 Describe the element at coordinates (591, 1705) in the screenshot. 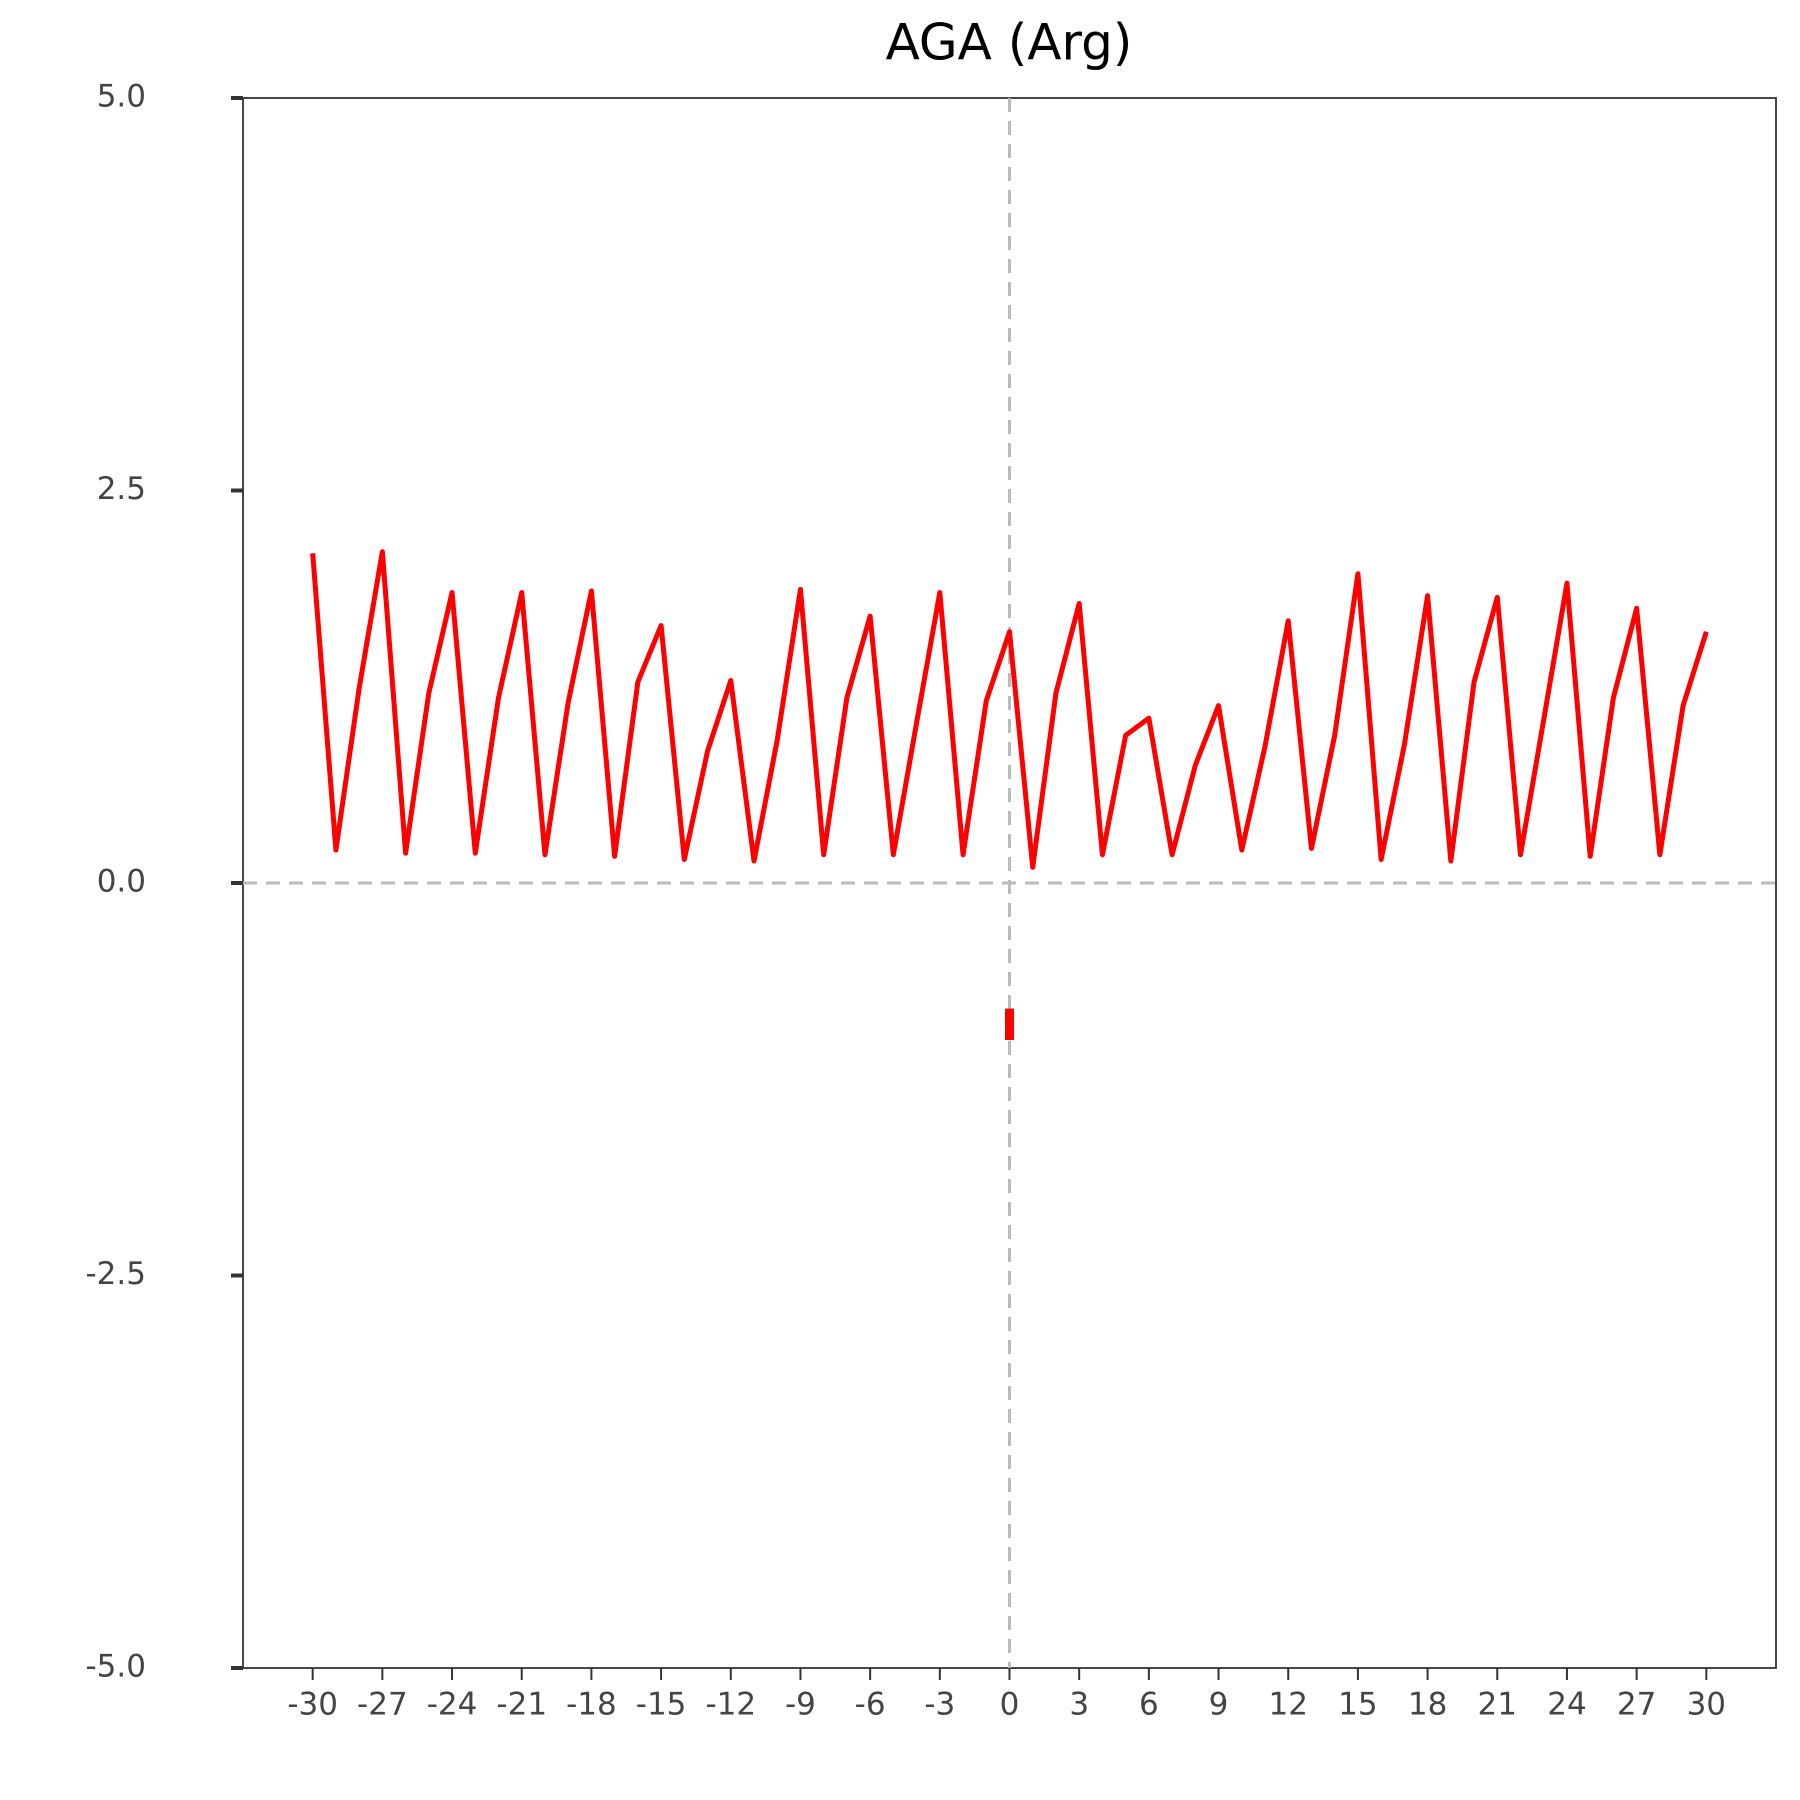

I see `x-tick-label: -18` at that location.